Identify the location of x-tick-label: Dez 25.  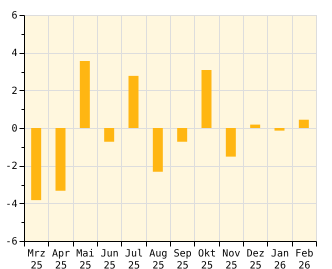
(255, 258).